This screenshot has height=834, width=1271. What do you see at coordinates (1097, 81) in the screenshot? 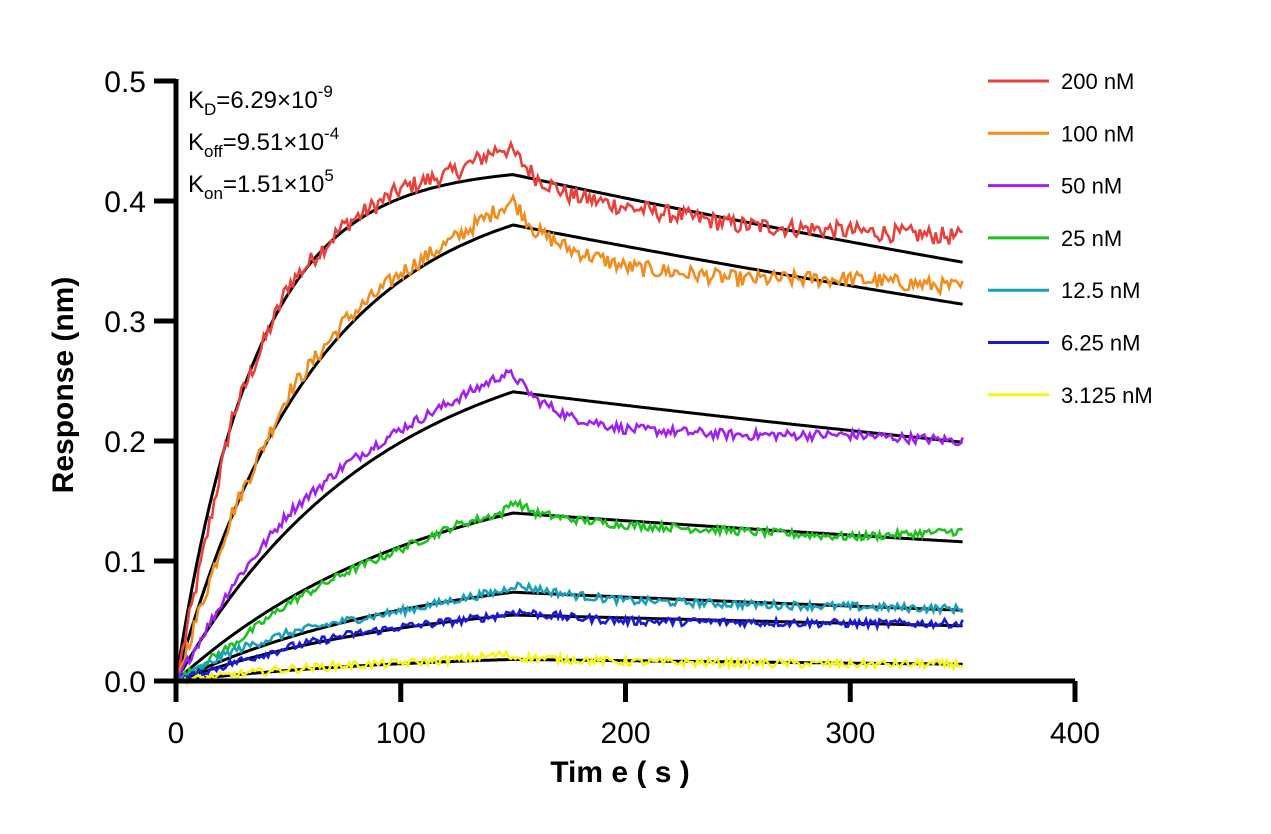
I see `legend-label: 200 nM` at bounding box center [1097, 81].